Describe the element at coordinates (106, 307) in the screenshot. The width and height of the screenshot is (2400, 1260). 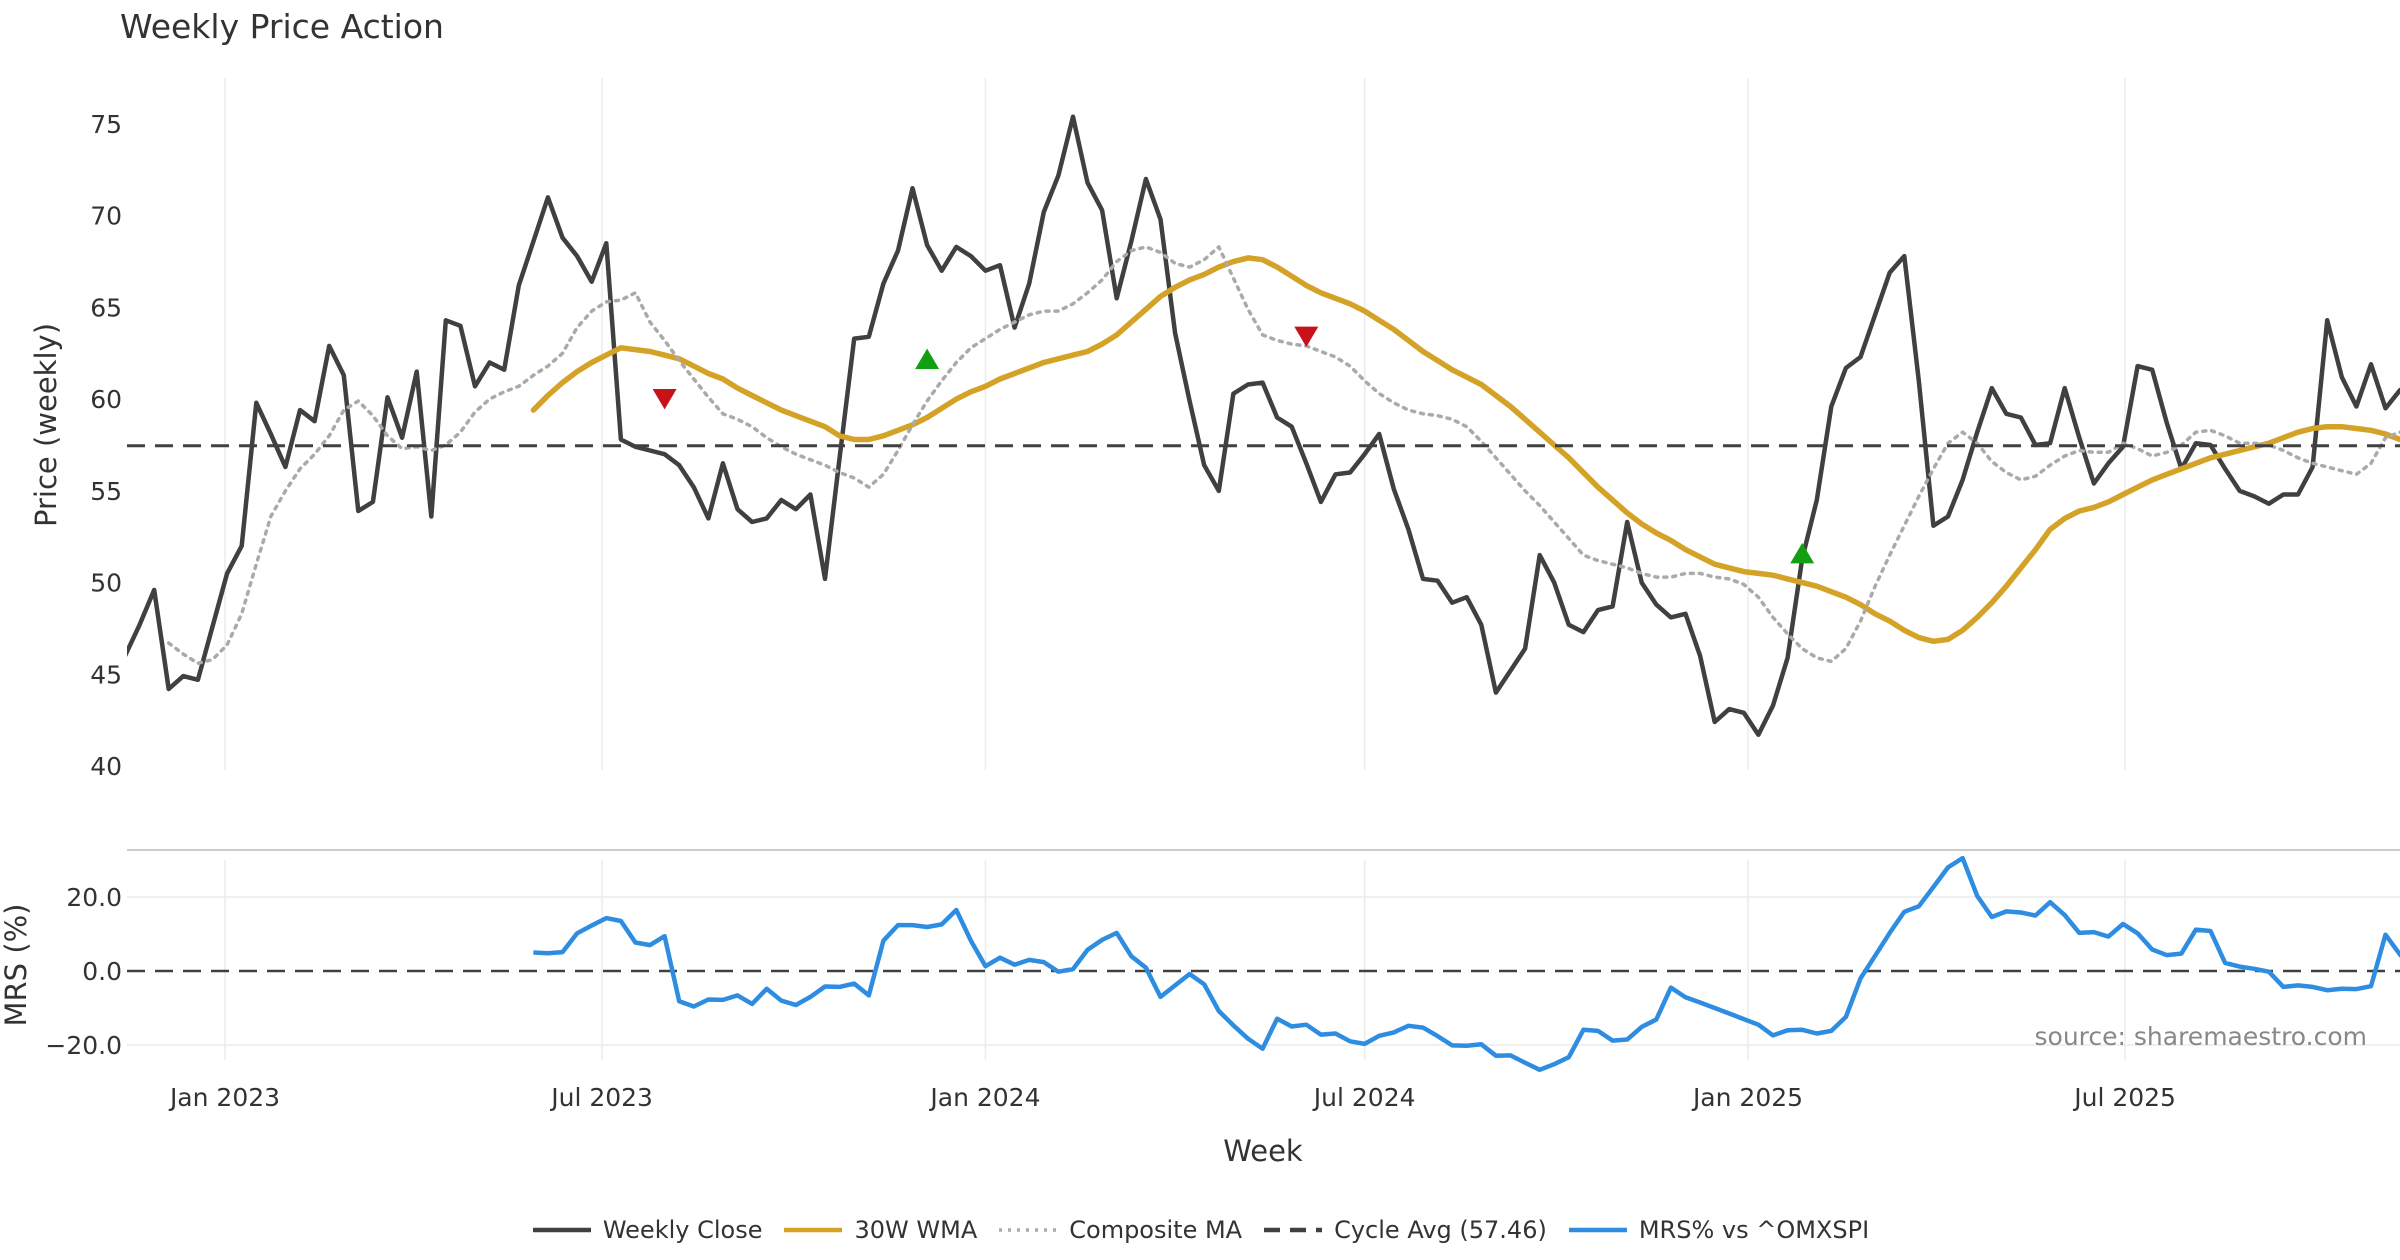
I see `price-y-tick-65: 65` at that location.